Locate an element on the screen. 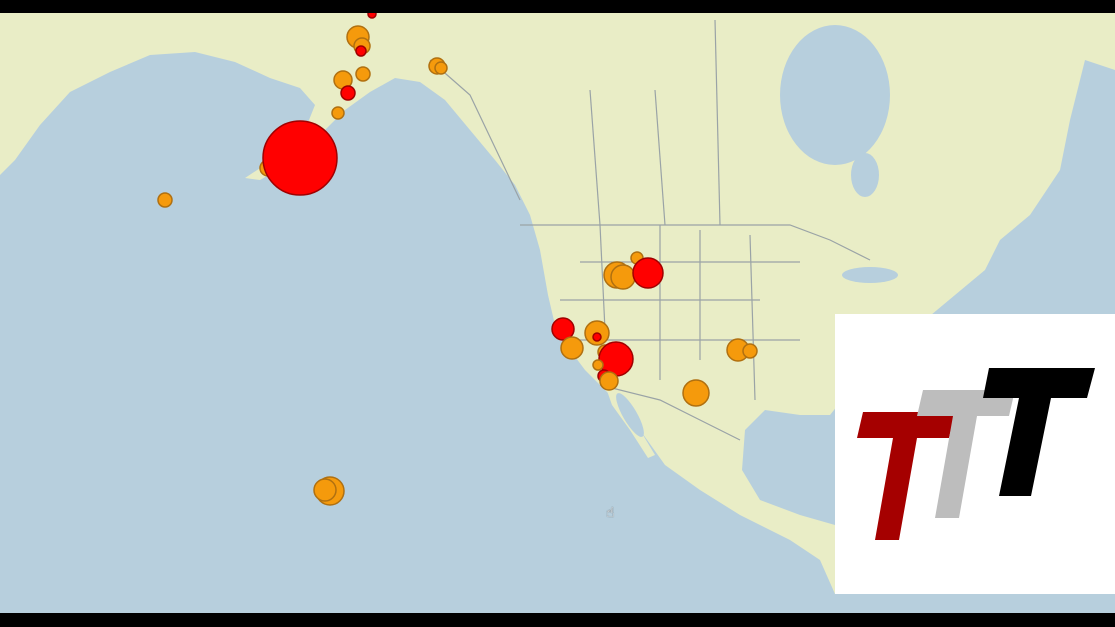 The width and height of the screenshot is (1115, 627). gulf-of-california is located at coordinates (630, 415).